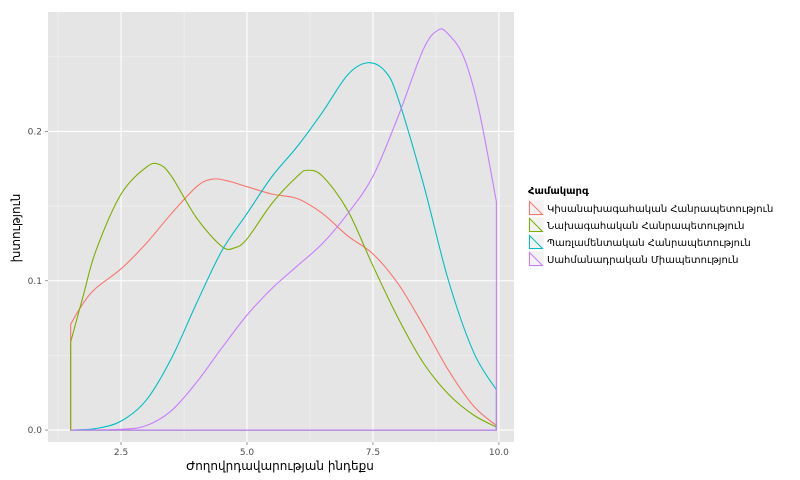 The image size is (800, 480). What do you see at coordinates (646, 226) in the screenshot?
I see `legend-label-2: Նախագահական Հանրապետություն` at bounding box center [646, 226].